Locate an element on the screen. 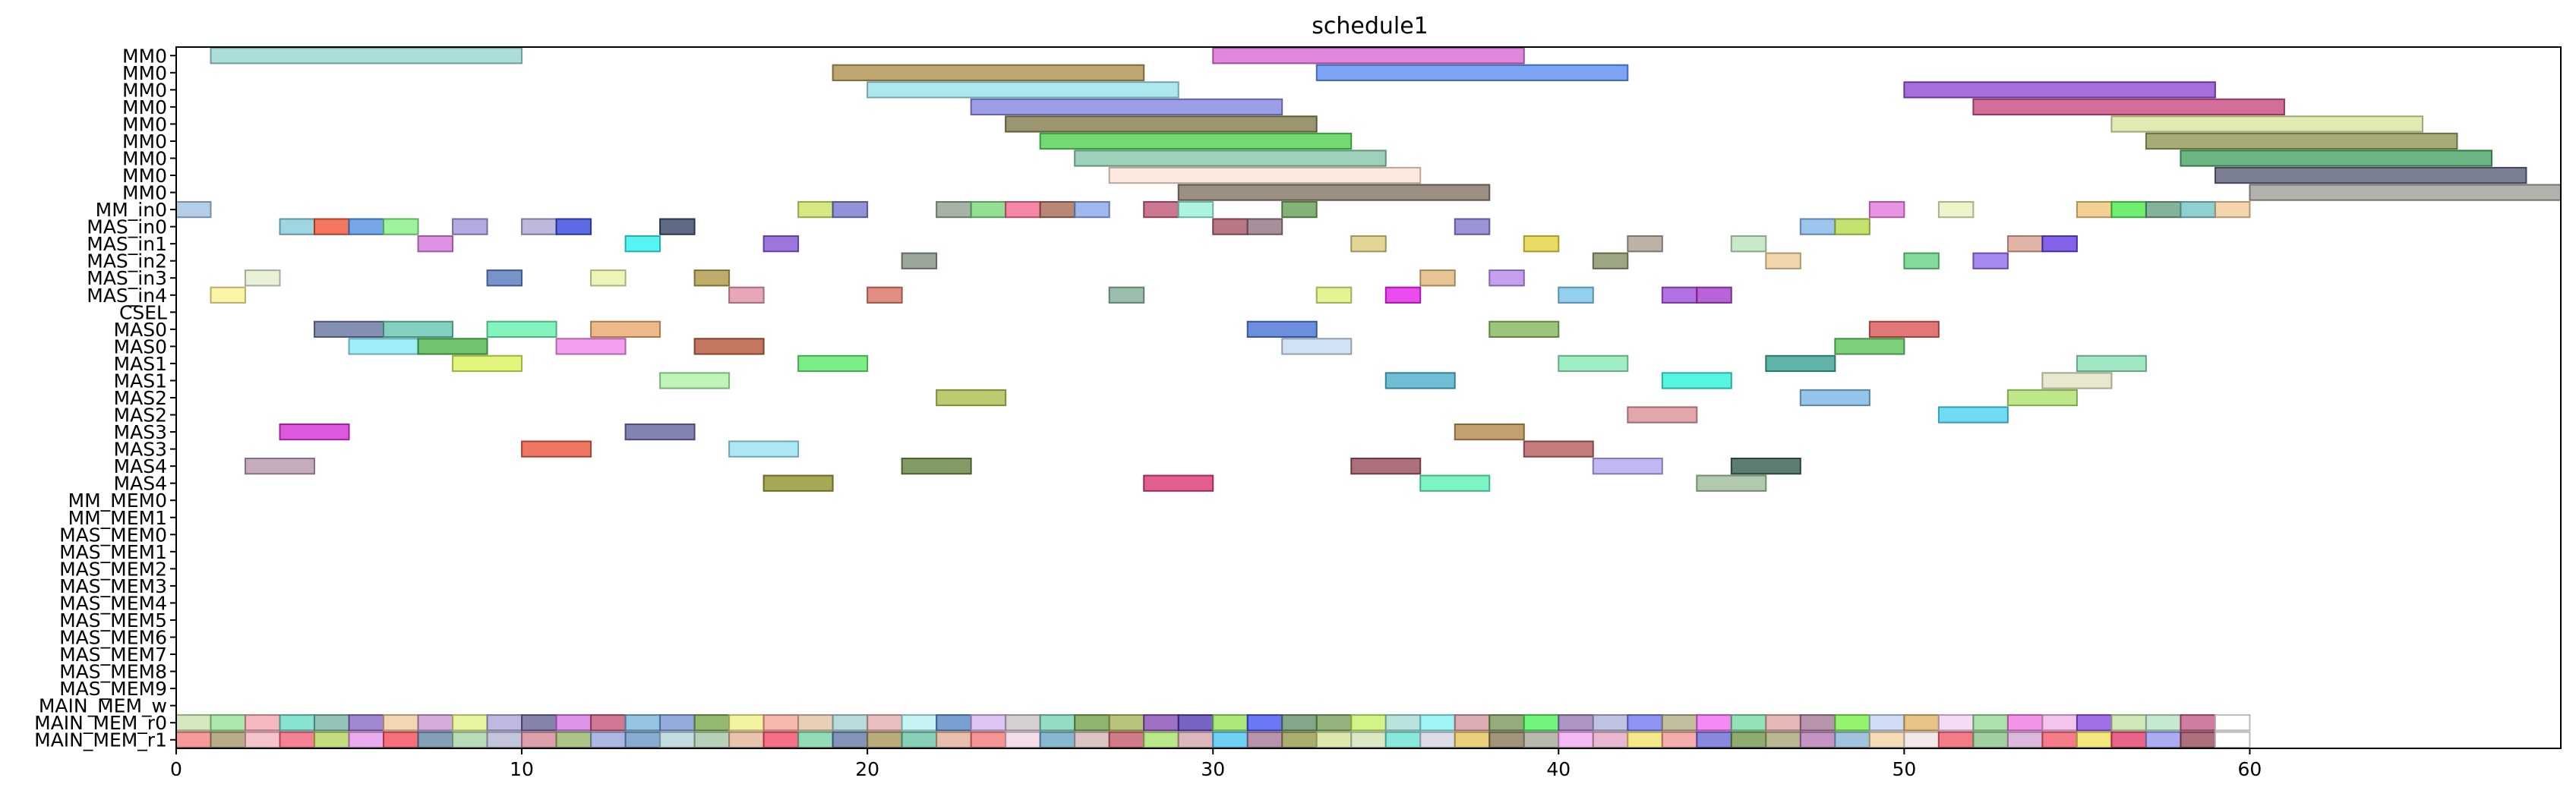  y-tick-label: MAS_MEM7 is located at coordinates (113, 655).